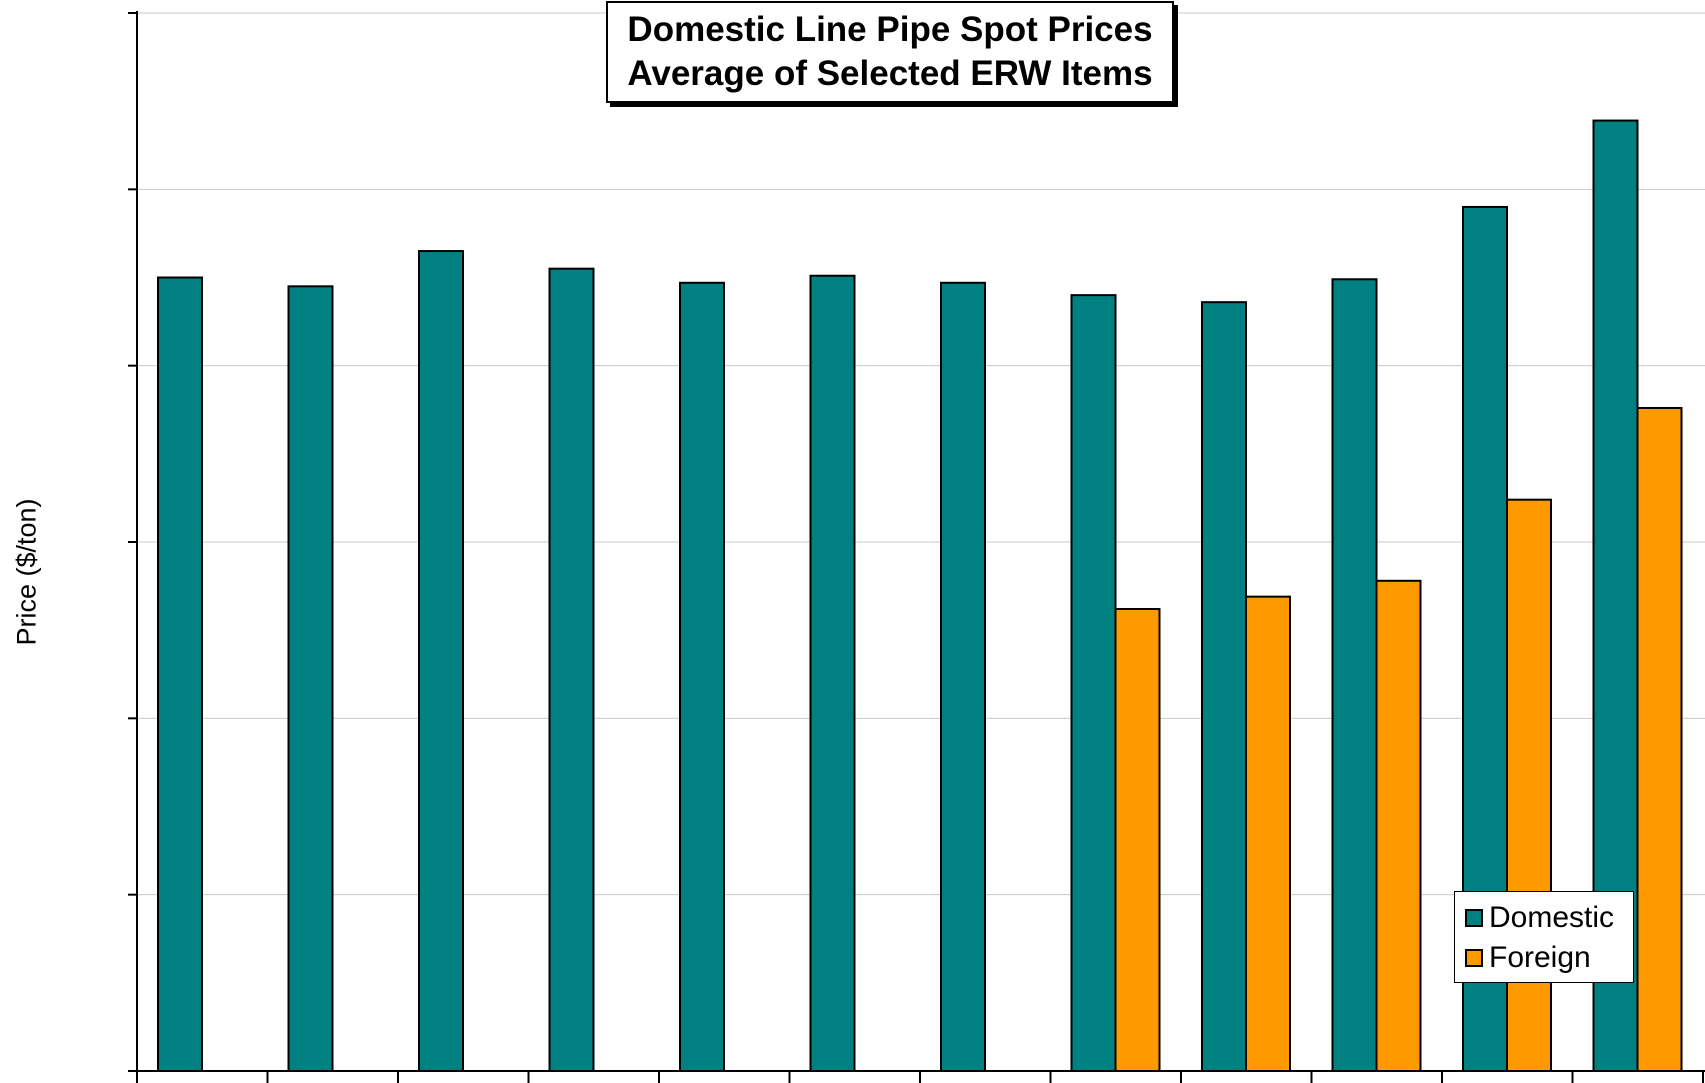 The width and height of the screenshot is (1705, 1083). Describe the element at coordinates (1552, 917) in the screenshot. I see `legend-label-domestic: Domestic` at that location.